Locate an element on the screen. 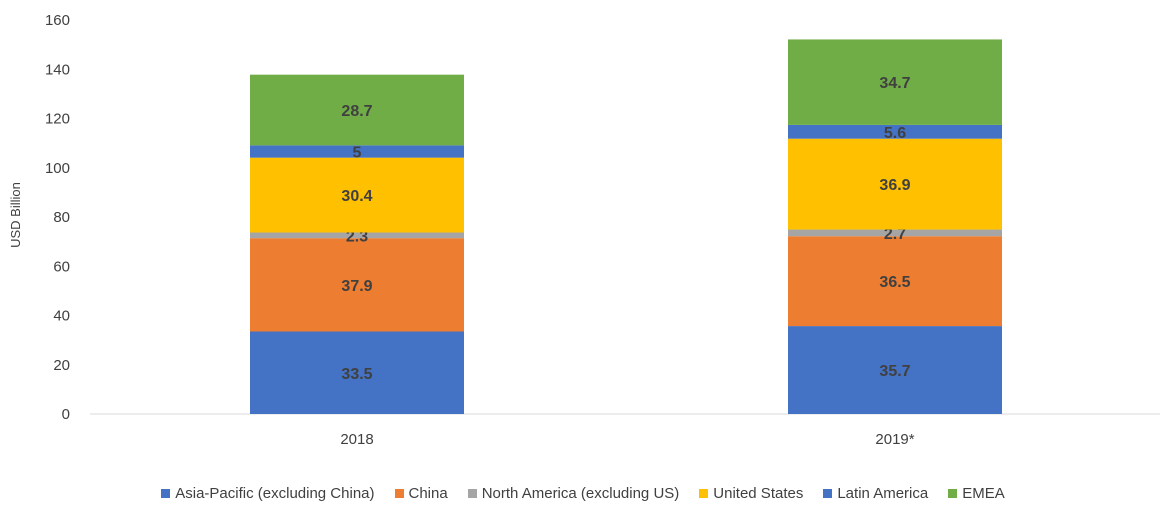 The height and width of the screenshot is (524, 1166). legend-item: Latin America is located at coordinates (875, 493).